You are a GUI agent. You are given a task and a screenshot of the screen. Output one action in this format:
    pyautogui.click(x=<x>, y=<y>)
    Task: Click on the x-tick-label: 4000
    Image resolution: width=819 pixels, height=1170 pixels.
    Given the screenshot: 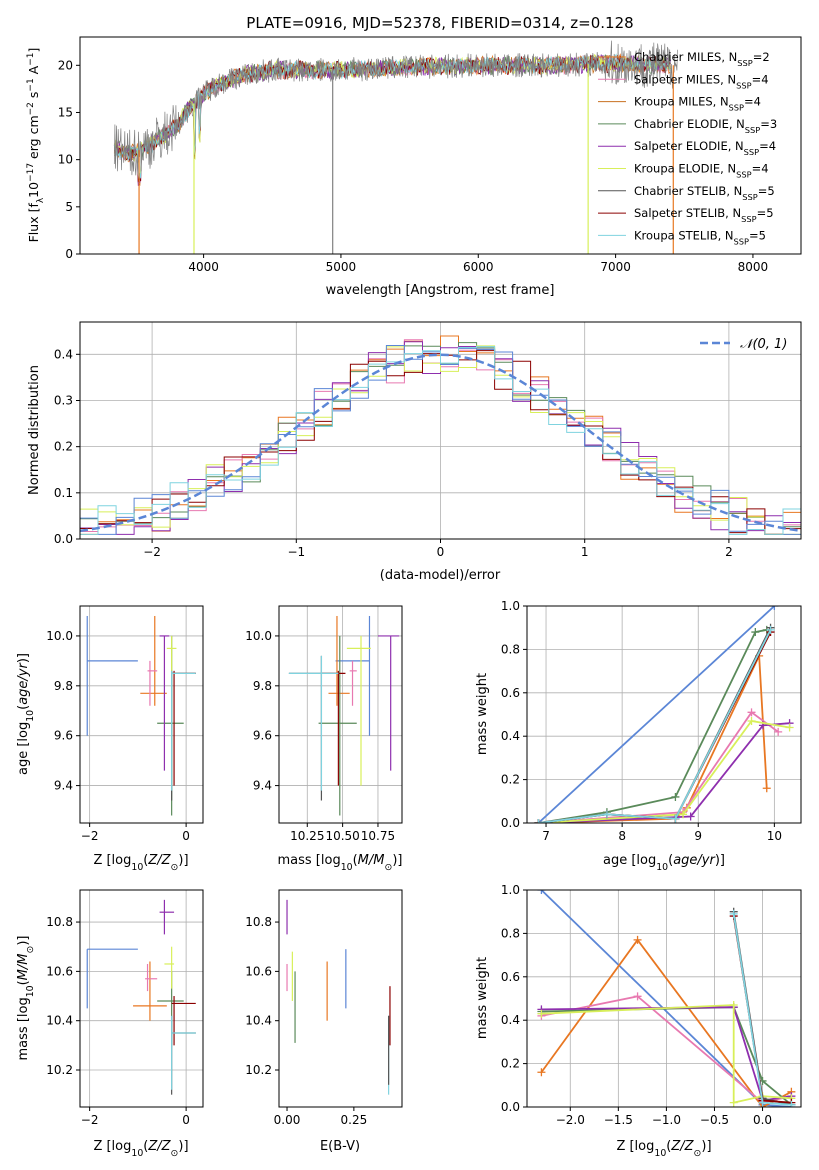 What is the action you would take?
    pyautogui.click(x=203, y=267)
    